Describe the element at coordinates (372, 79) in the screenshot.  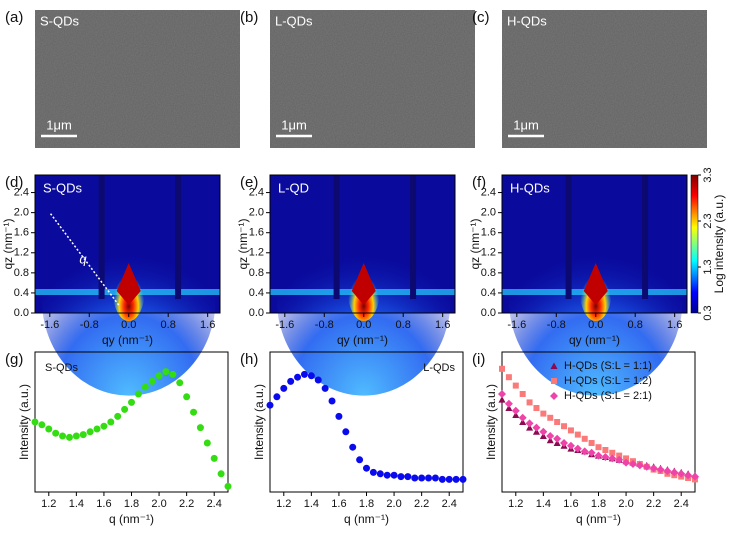
I see `sem-image` at that location.